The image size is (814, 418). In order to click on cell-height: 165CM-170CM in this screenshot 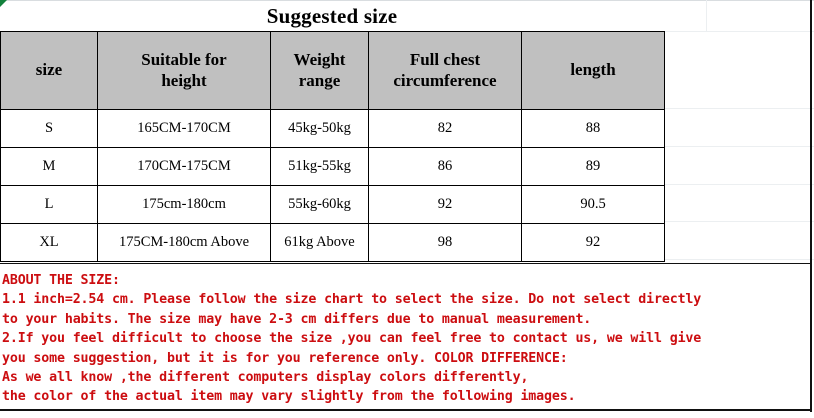, I will do `click(184, 128)`.